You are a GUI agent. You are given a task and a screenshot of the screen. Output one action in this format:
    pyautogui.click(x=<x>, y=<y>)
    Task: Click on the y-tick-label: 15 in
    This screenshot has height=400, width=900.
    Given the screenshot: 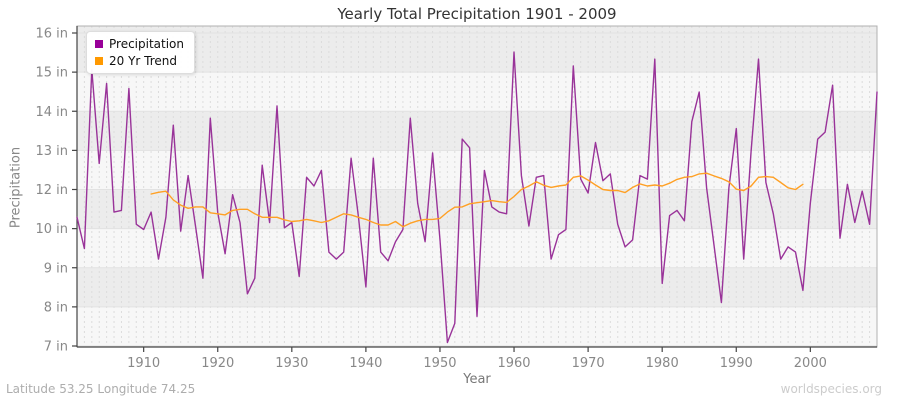 What is the action you would take?
    pyautogui.click(x=51, y=73)
    